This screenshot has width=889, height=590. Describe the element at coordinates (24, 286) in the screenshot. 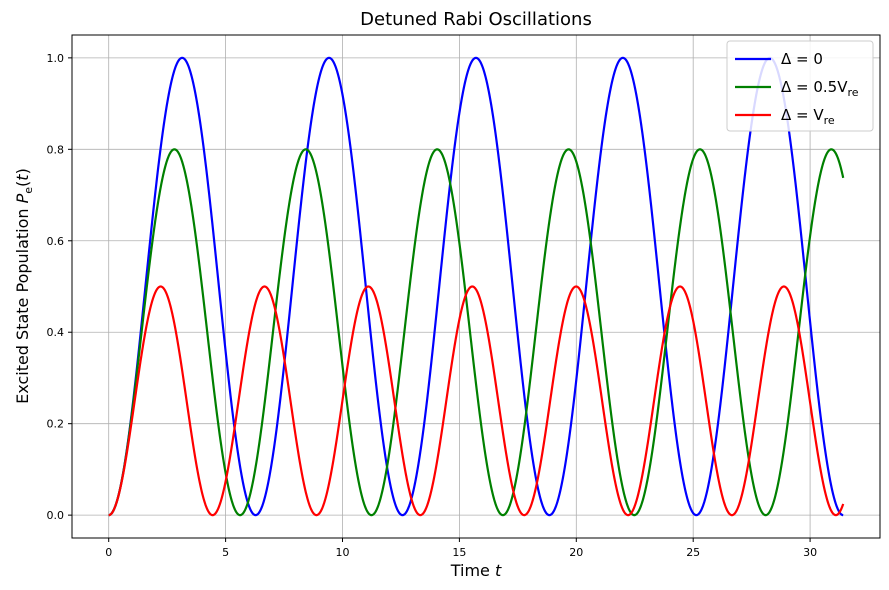

I see `y-axis-title: Excited State Population Pe(t)` at that location.